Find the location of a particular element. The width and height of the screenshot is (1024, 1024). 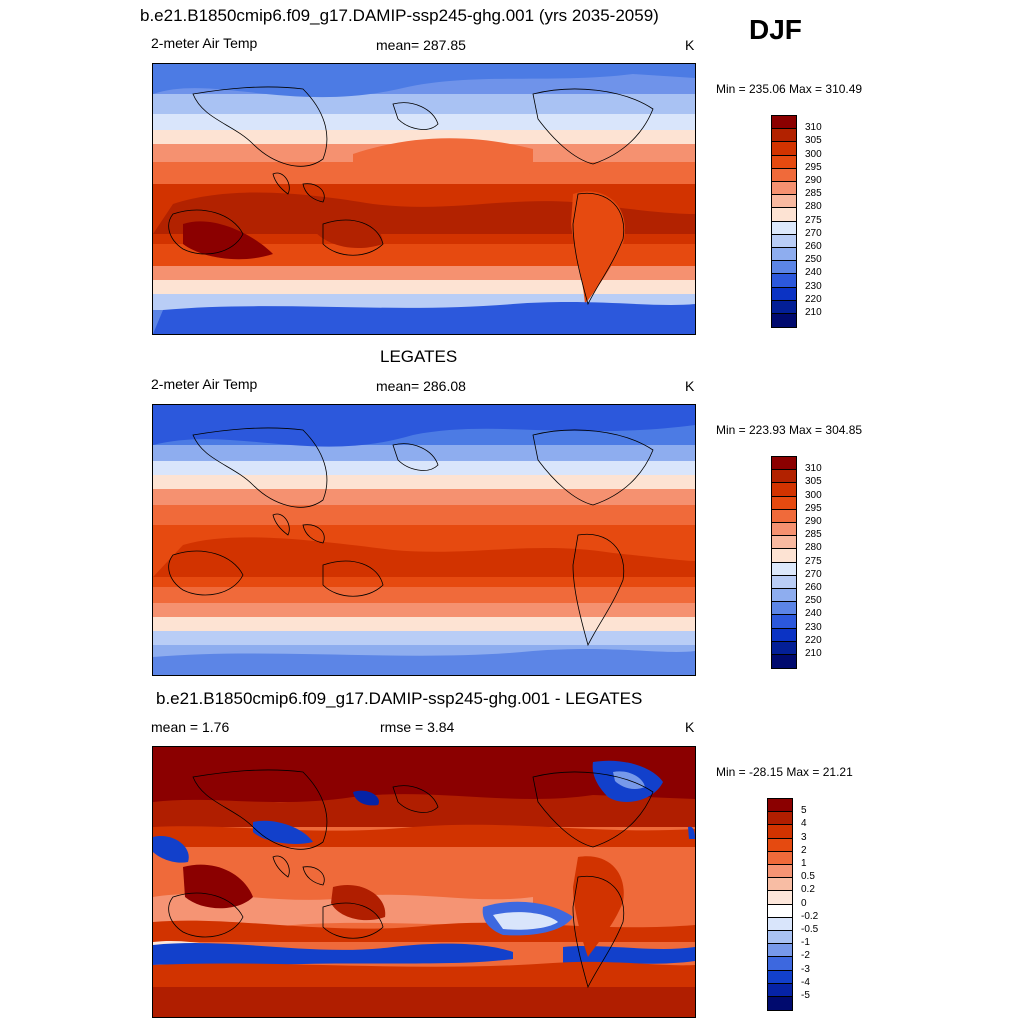

panel2-variable-label: 2-meter Air Temp is located at coordinates (204, 384).